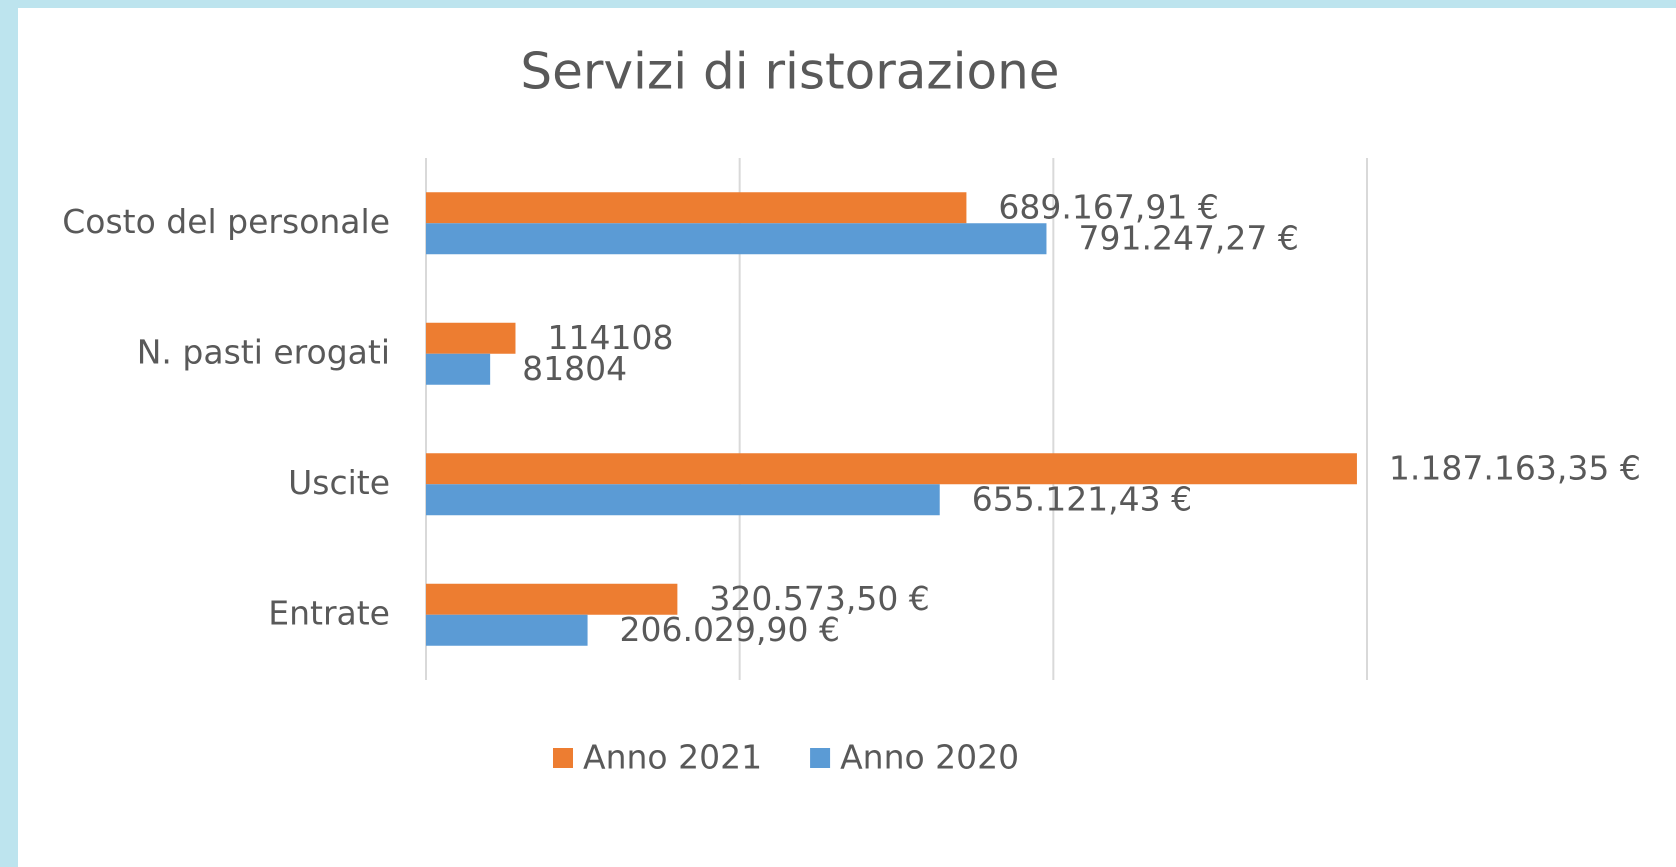 This screenshot has width=1676, height=867. What do you see at coordinates (329, 612) in the screenshot?
I see `y-tick-label: Entrate` at bounding box center [329, 612].